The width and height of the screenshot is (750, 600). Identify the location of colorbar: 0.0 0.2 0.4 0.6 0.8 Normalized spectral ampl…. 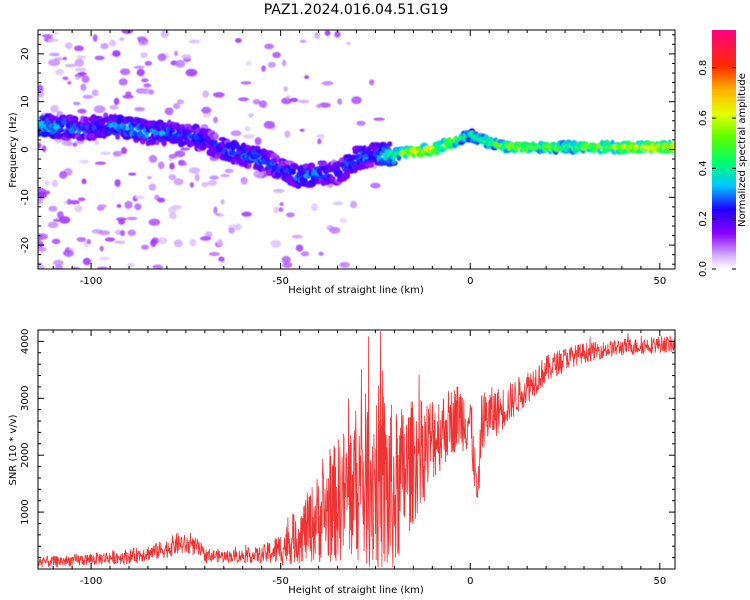
(723, 153).